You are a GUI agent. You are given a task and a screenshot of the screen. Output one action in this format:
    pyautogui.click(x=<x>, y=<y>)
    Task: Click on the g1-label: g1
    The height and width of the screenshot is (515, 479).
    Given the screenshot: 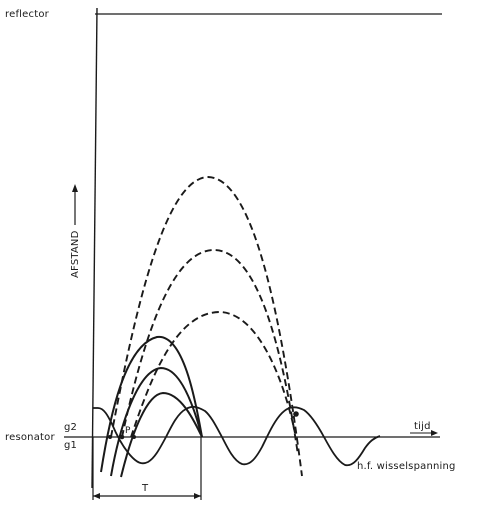 What is the action you would take?
    pyautogui.click(x=70, y=445)
    